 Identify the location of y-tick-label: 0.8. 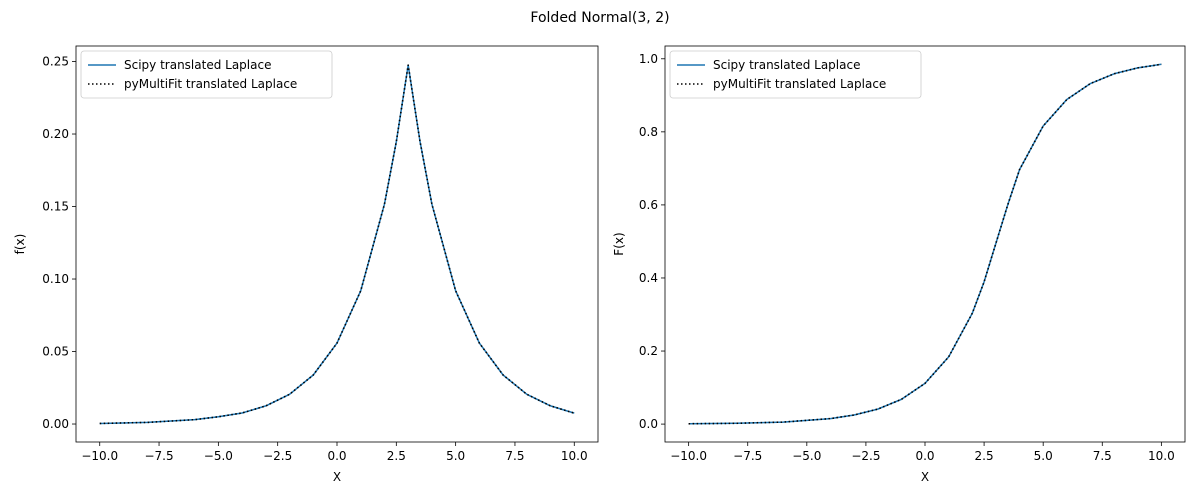
(648, 132).